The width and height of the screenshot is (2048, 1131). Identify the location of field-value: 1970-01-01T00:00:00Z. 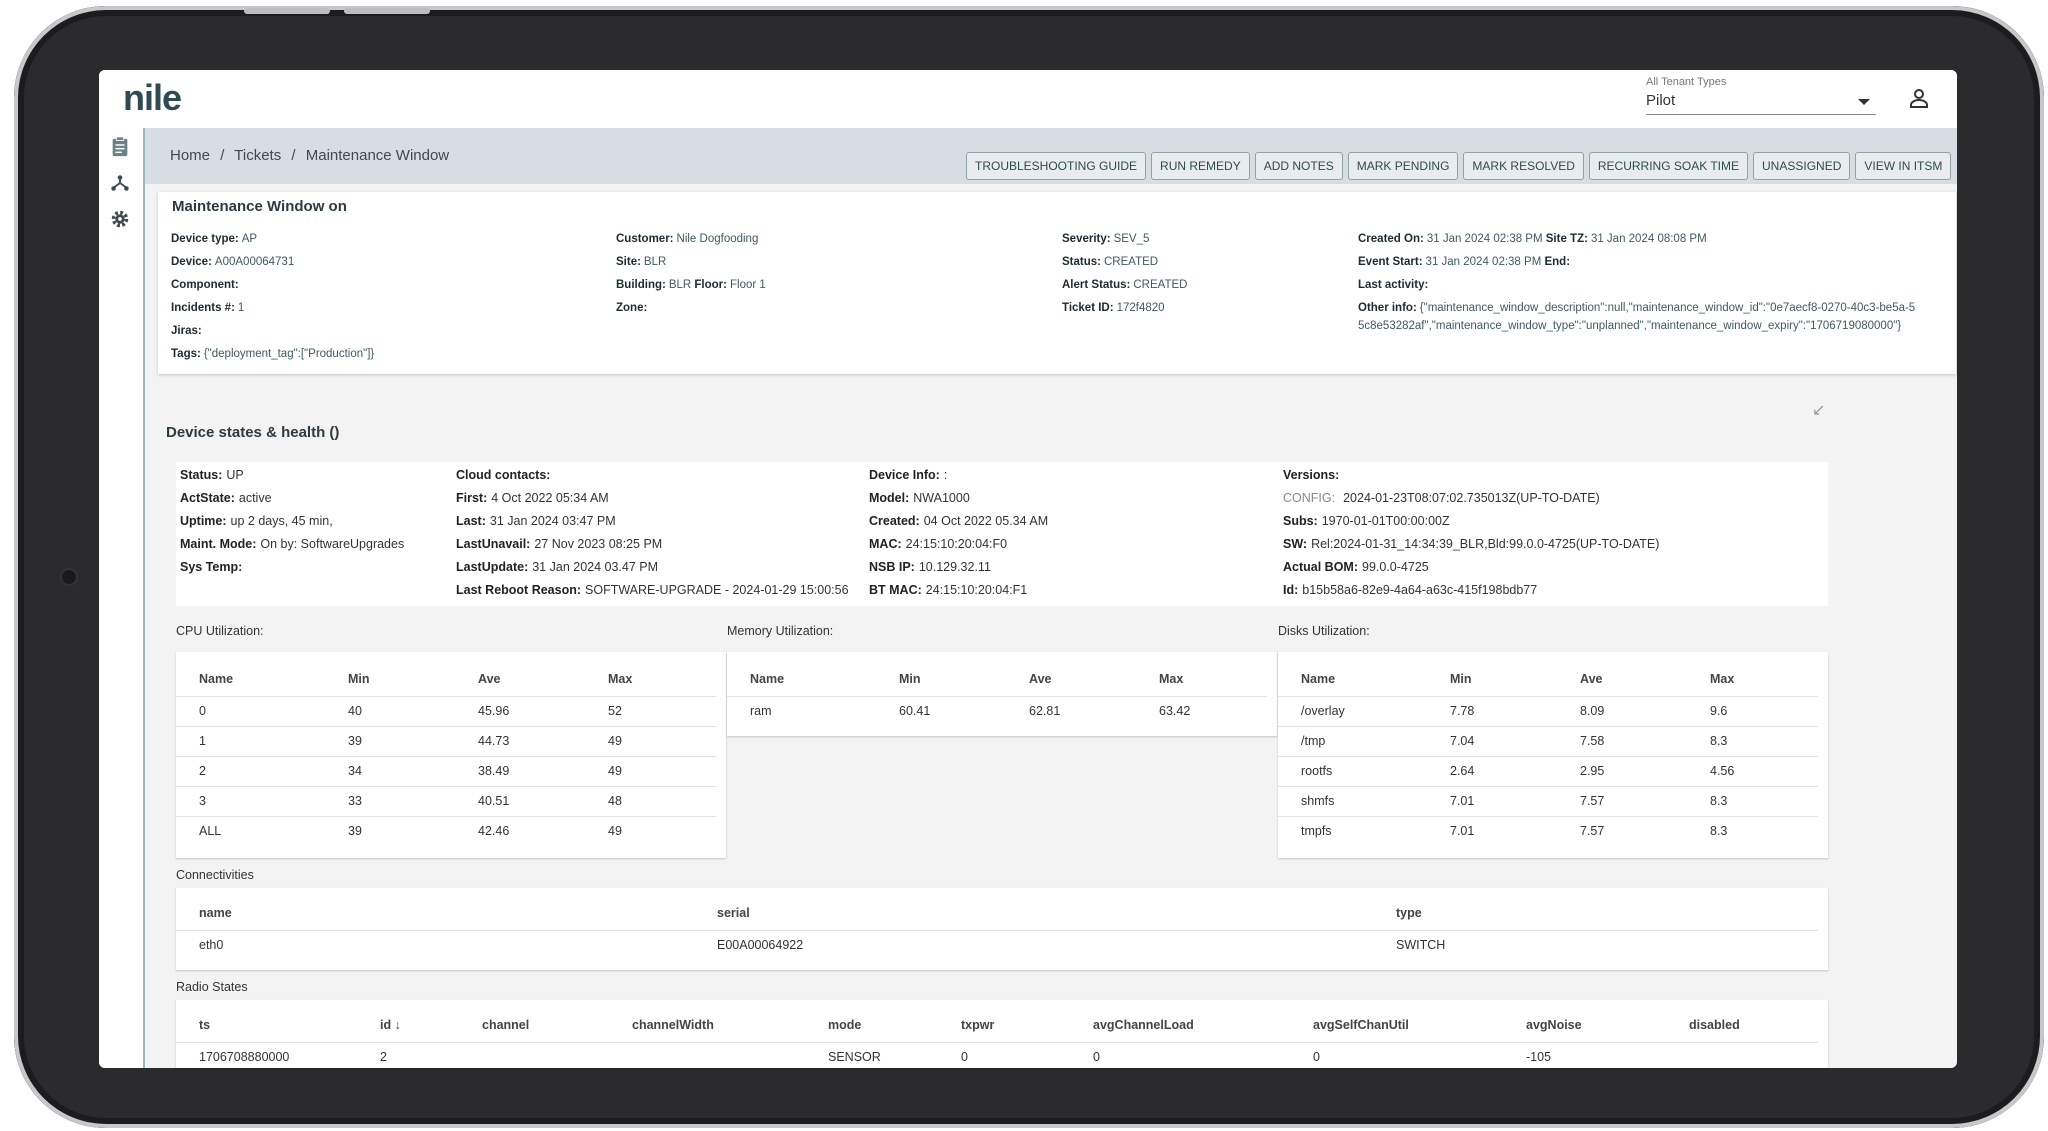
(1385, 521).